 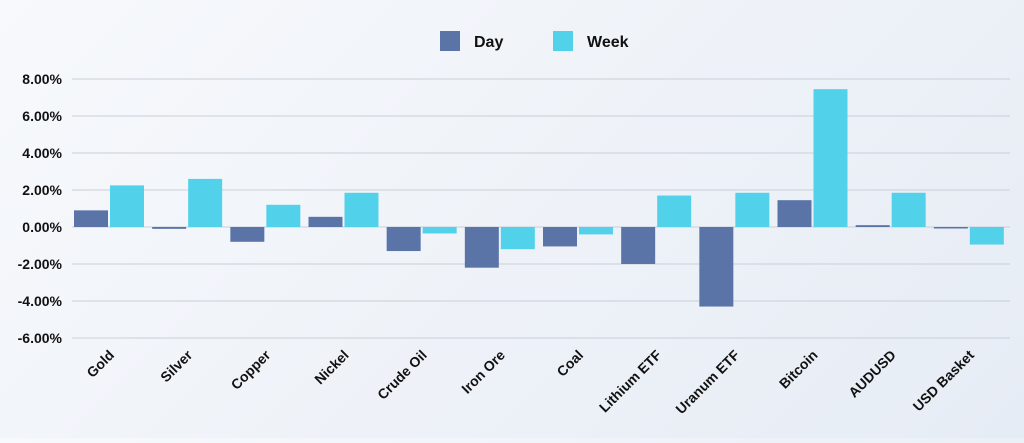 I want to click on bar-week-usd-basket, so click(x=986, y=236).